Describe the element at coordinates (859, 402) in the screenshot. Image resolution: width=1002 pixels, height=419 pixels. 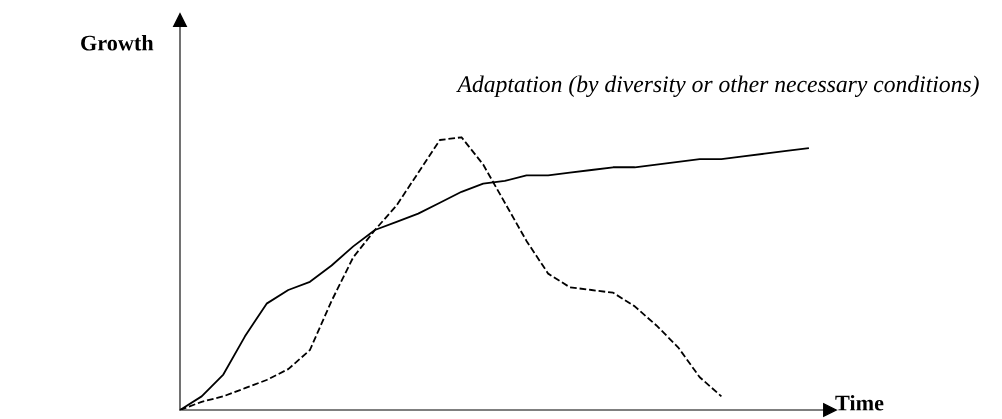
I see `x-axis-title: Time` at that location.